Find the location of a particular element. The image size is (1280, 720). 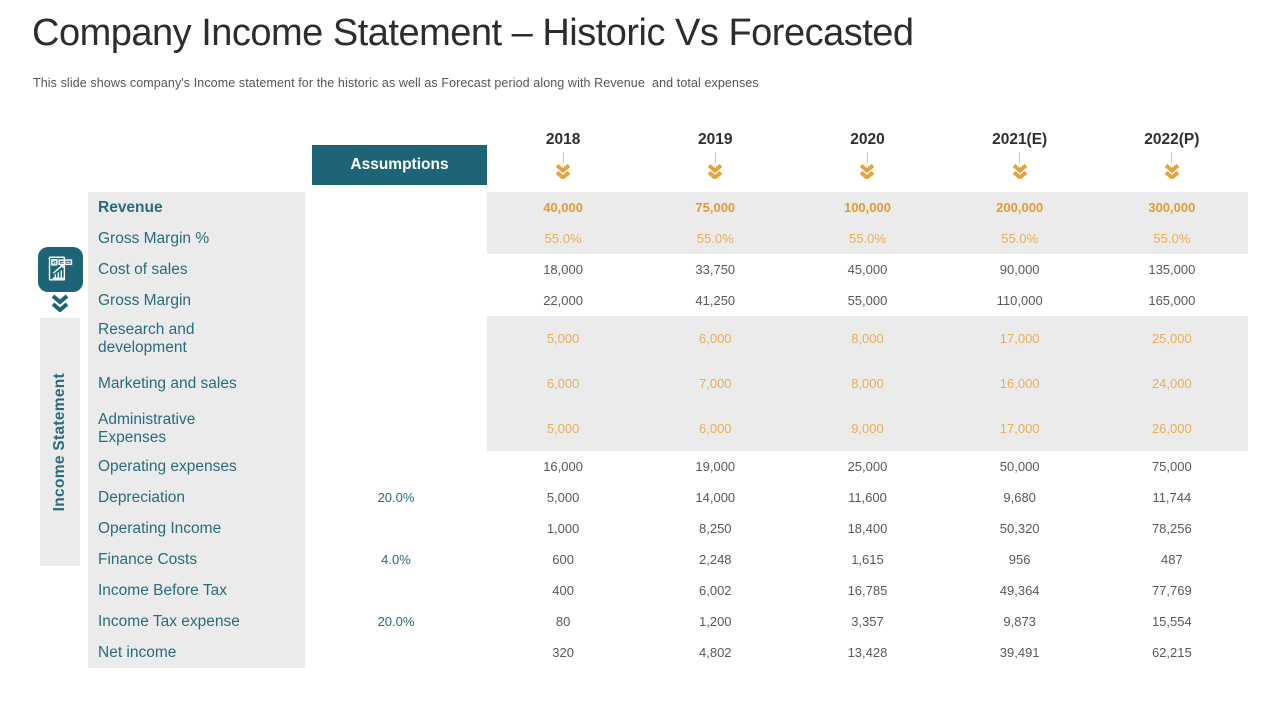

year-label: 2022(P) is located at coordinates (1172, 139).